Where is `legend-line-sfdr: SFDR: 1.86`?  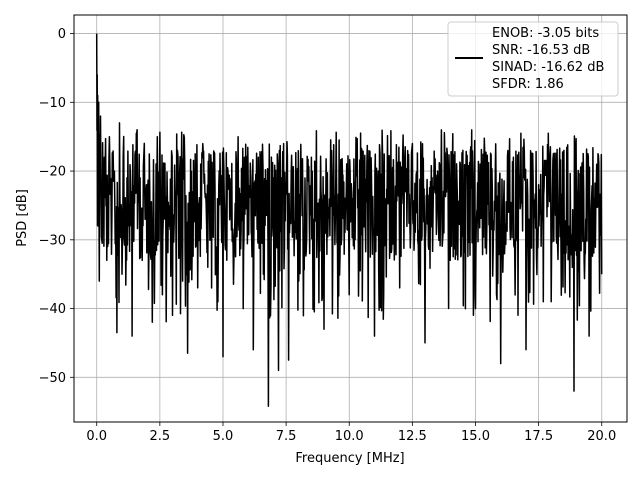
legend-line-sfdr: SFDR: 1.86 is located at coordinates (528, 84).